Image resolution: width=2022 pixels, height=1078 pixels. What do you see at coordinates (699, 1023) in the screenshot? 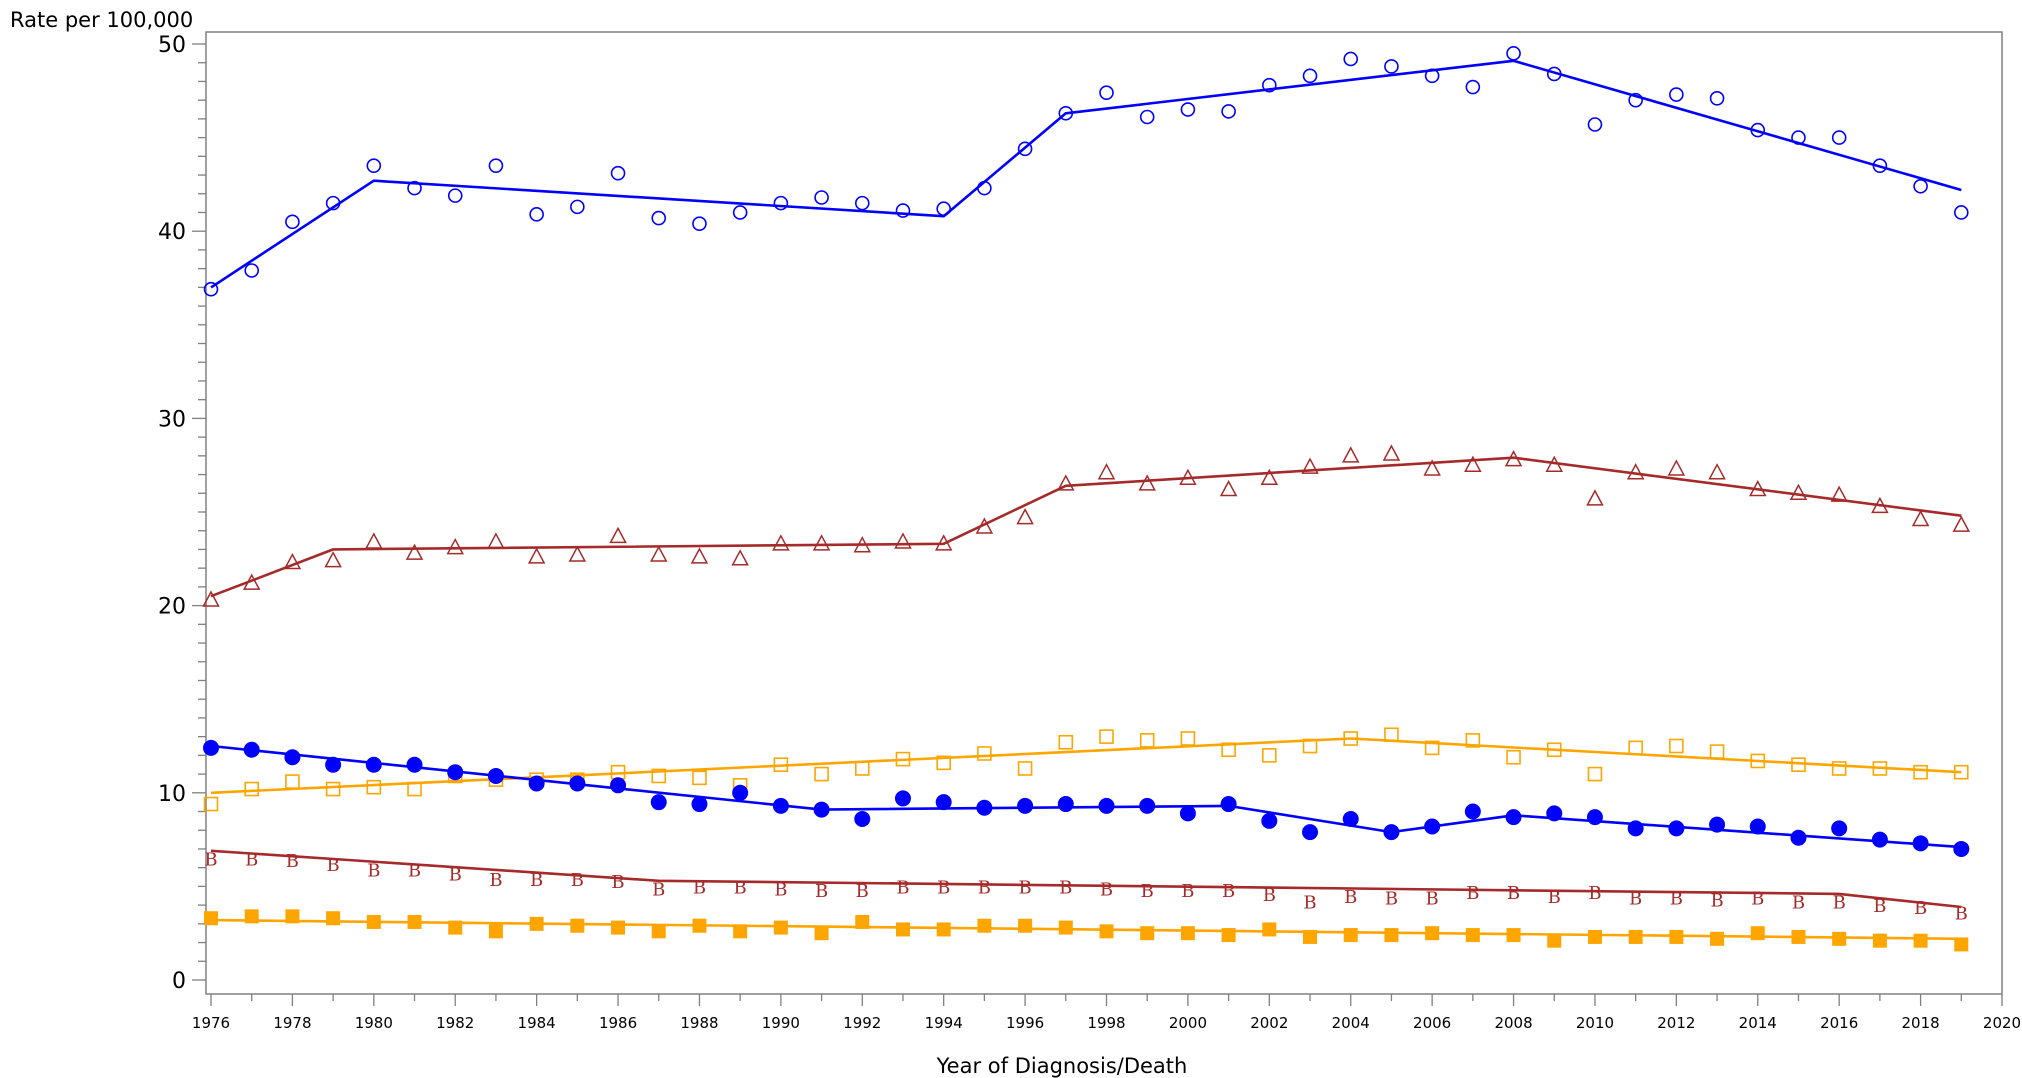
I see `x-tick-label: 1988` at bounding box center [699, 1023].